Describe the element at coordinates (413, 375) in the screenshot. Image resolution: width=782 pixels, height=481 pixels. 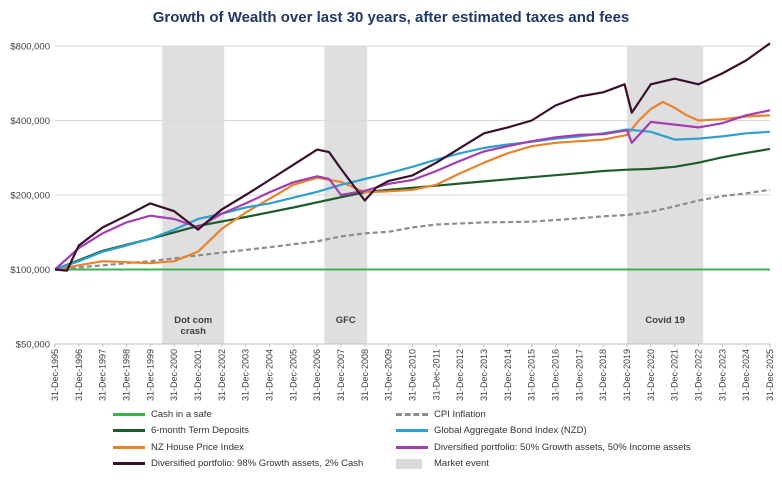
I see `x-tick-label: 31-Dec-2010` at that location.